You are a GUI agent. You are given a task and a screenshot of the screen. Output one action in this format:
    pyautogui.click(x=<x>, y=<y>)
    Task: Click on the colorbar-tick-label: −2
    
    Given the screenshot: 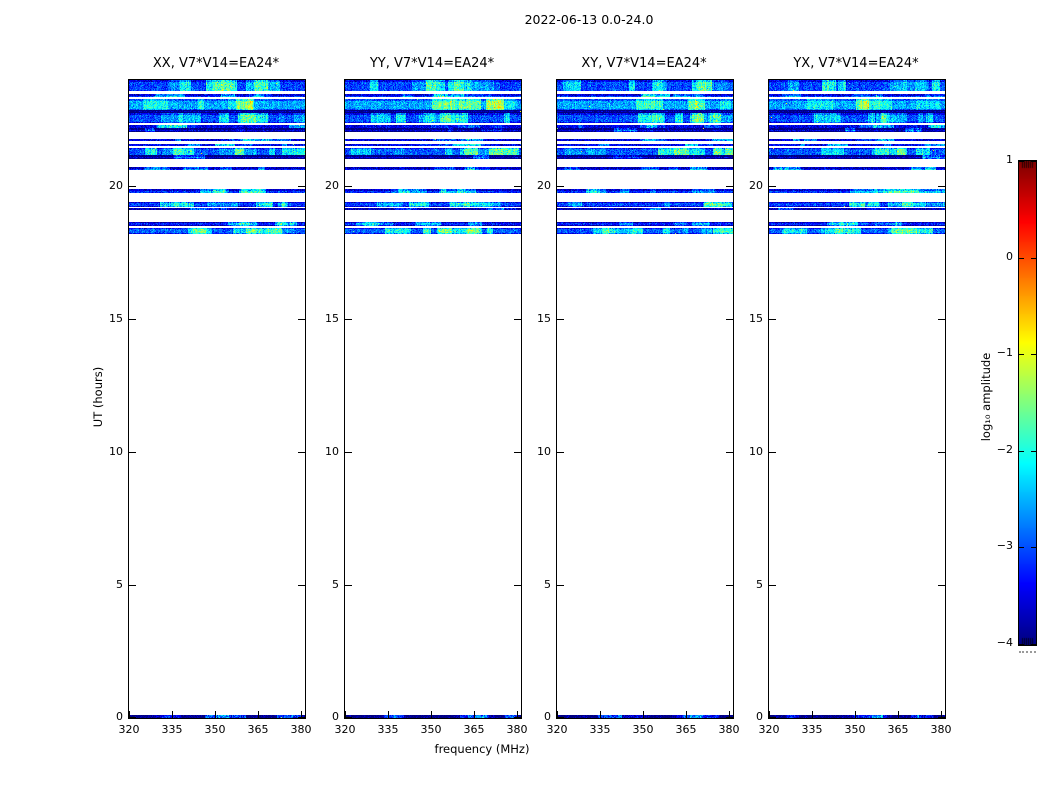 What is the action you would take?
    pyautogui.click(x=1004, y=449)
    